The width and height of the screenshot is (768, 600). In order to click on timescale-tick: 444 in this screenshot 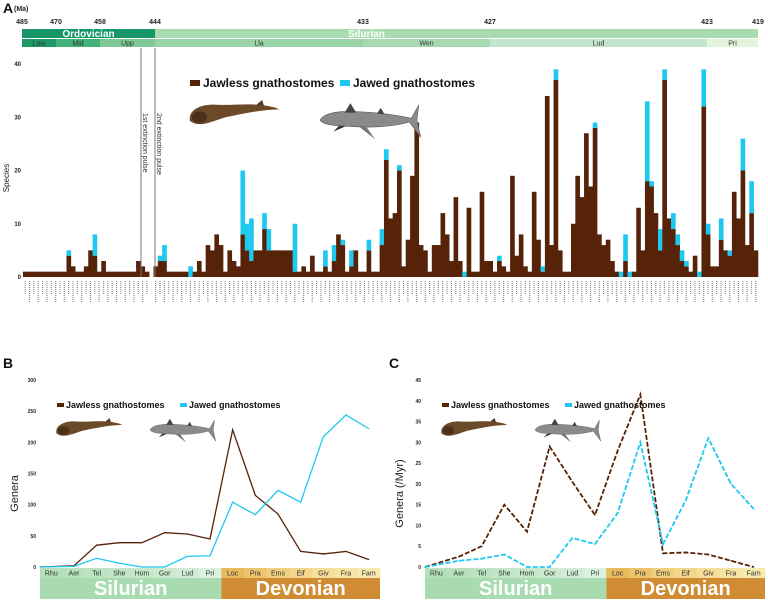, I will do `click(155, 22)`.